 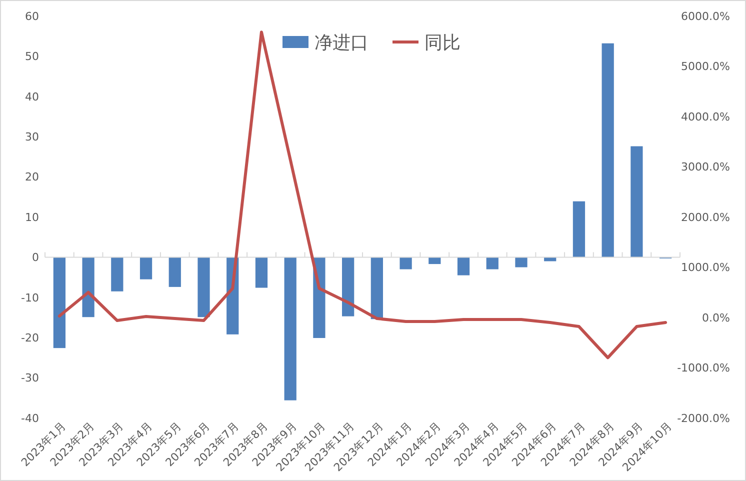 What do you see at coordinates (703, 418) in the screenshot?
I see `y2-tick-label: -2000.0%` at bounding box center [703, 418].